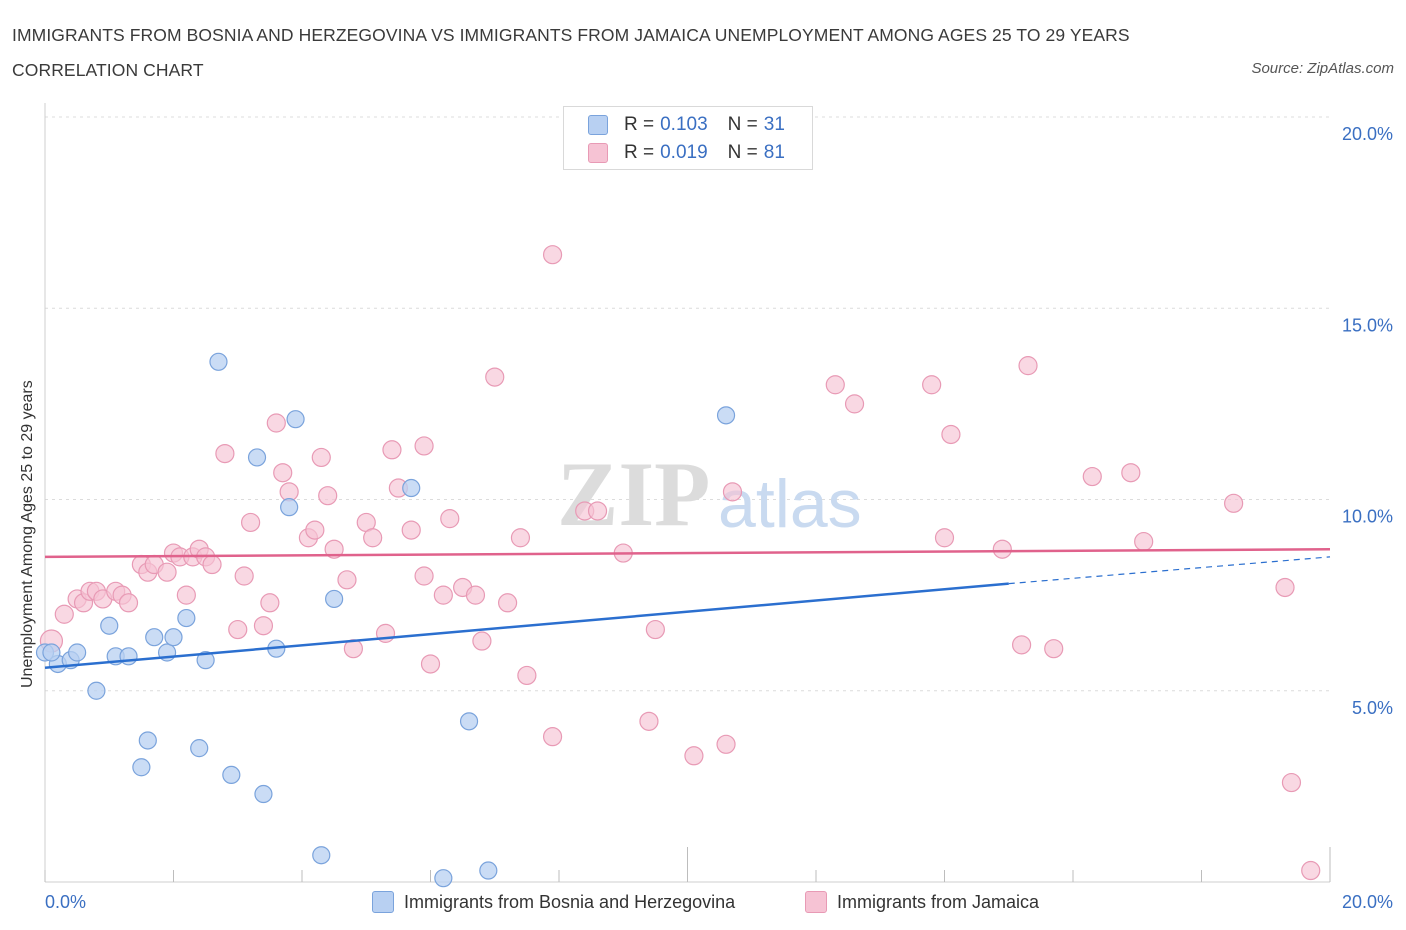 The image size is (1406, 930). What do you see at coordinates (526, 626) in the screenshot?
I see `bosnia-trend-line` at bounding box center [526, 626].